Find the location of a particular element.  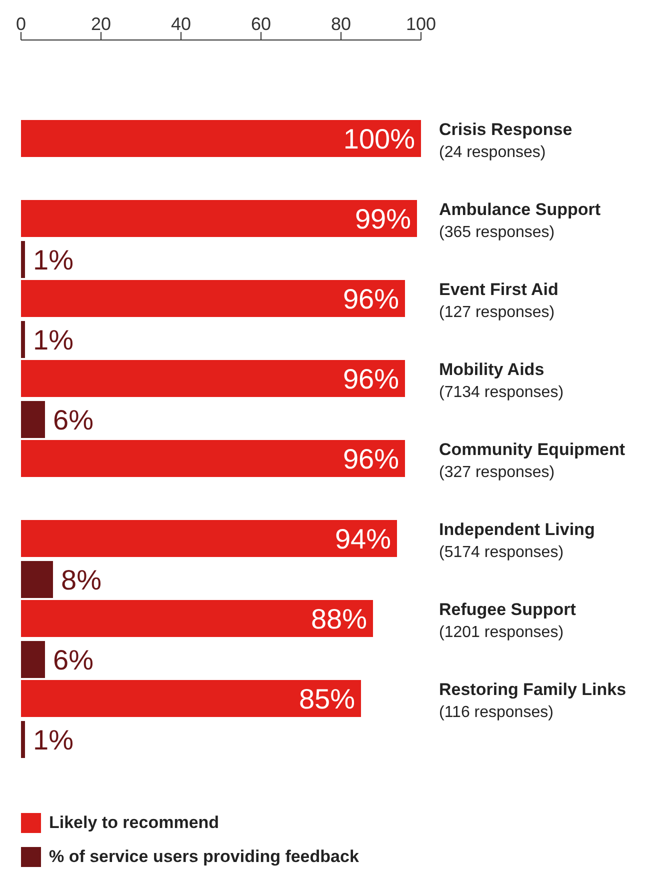

data-label: 85% is located at coordinates (326, 699).